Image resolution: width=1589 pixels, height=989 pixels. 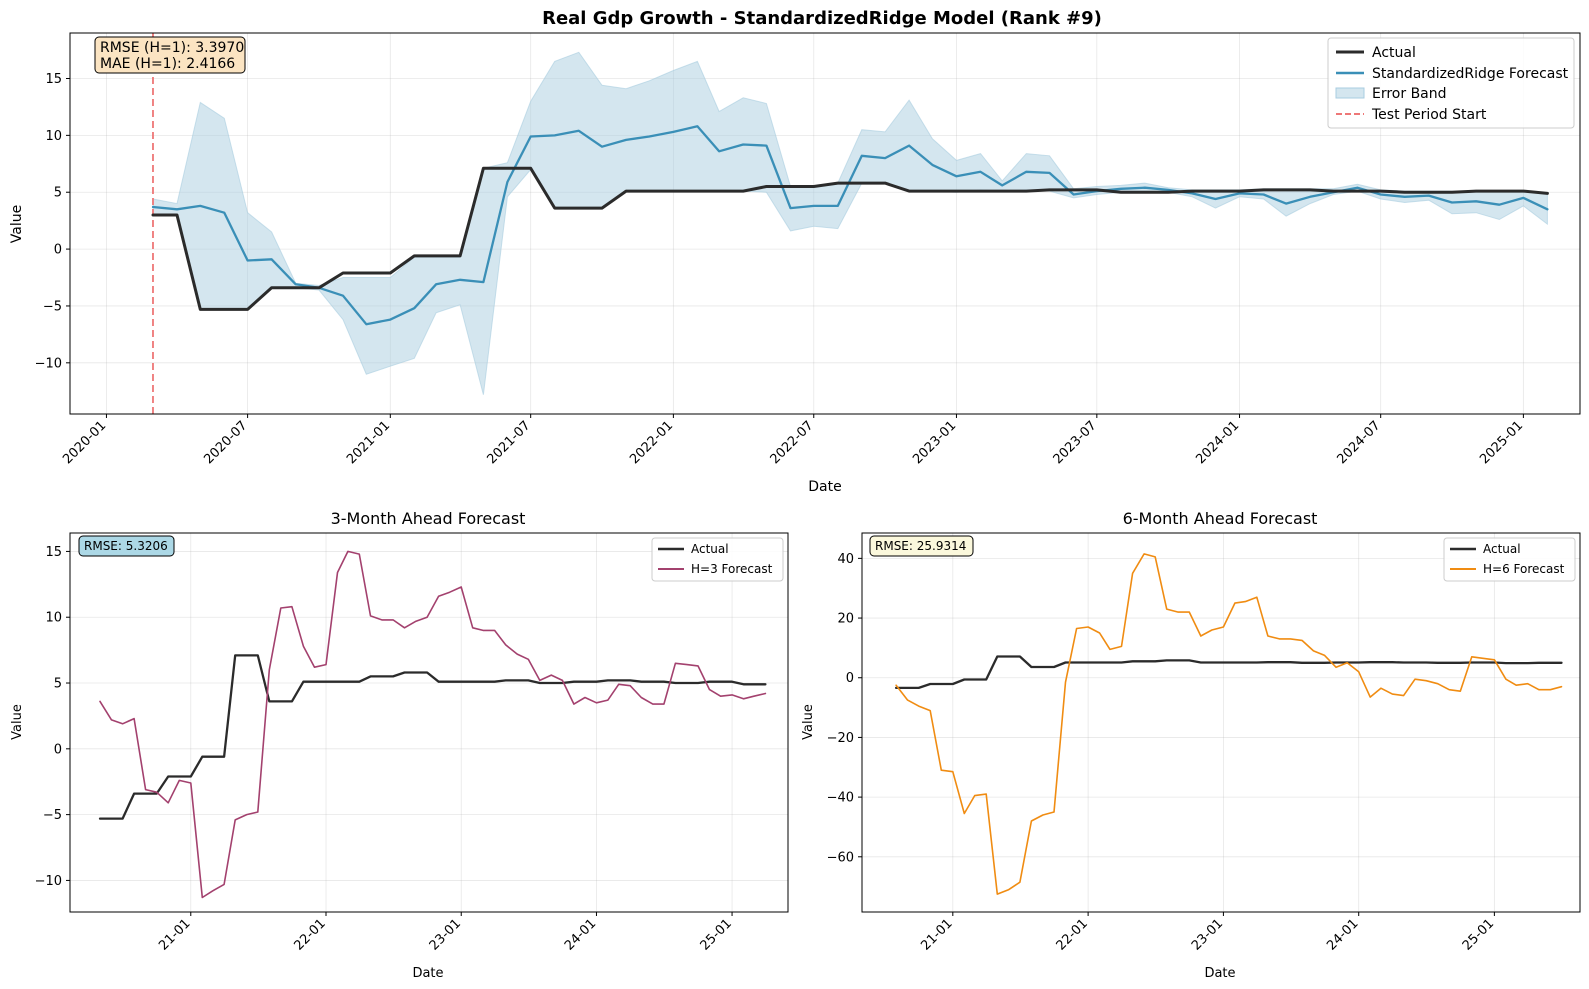 I want to click on h3-metrics-annotation: RMSE: 5.3206, so click(x=126, y=546).